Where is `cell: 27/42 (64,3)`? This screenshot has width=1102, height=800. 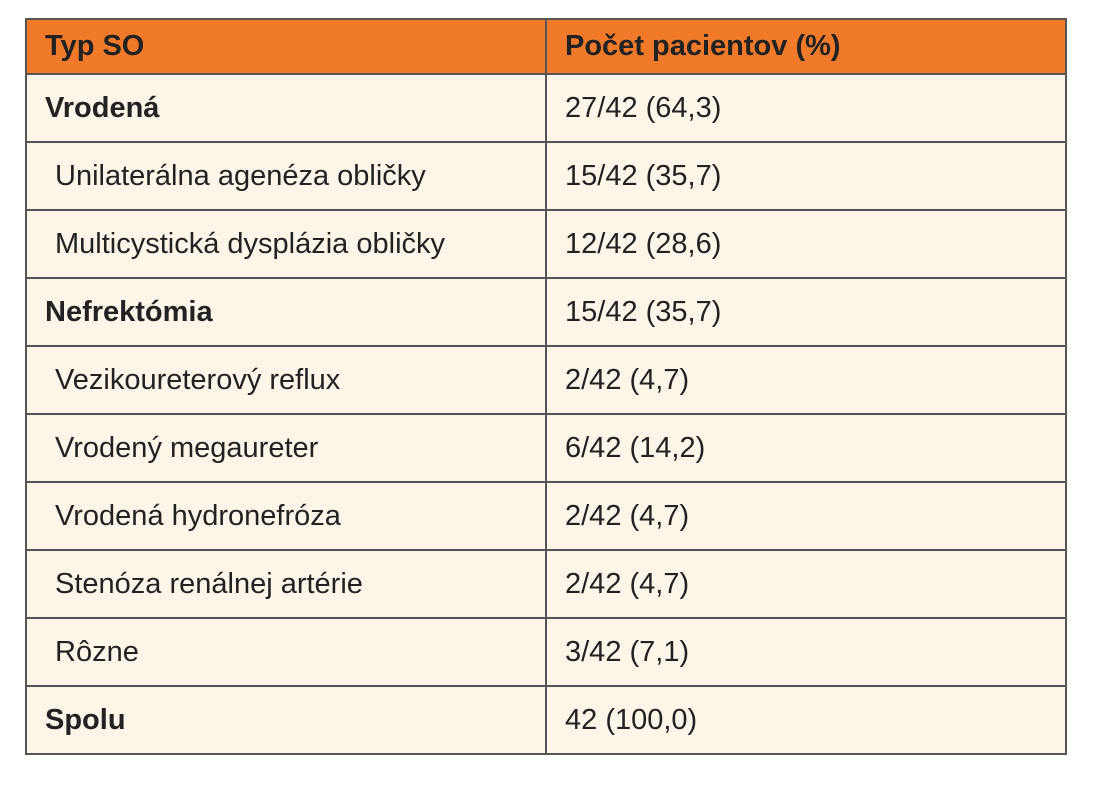 cell: 27/42 (64,3) is located at coordinates (806, 108).